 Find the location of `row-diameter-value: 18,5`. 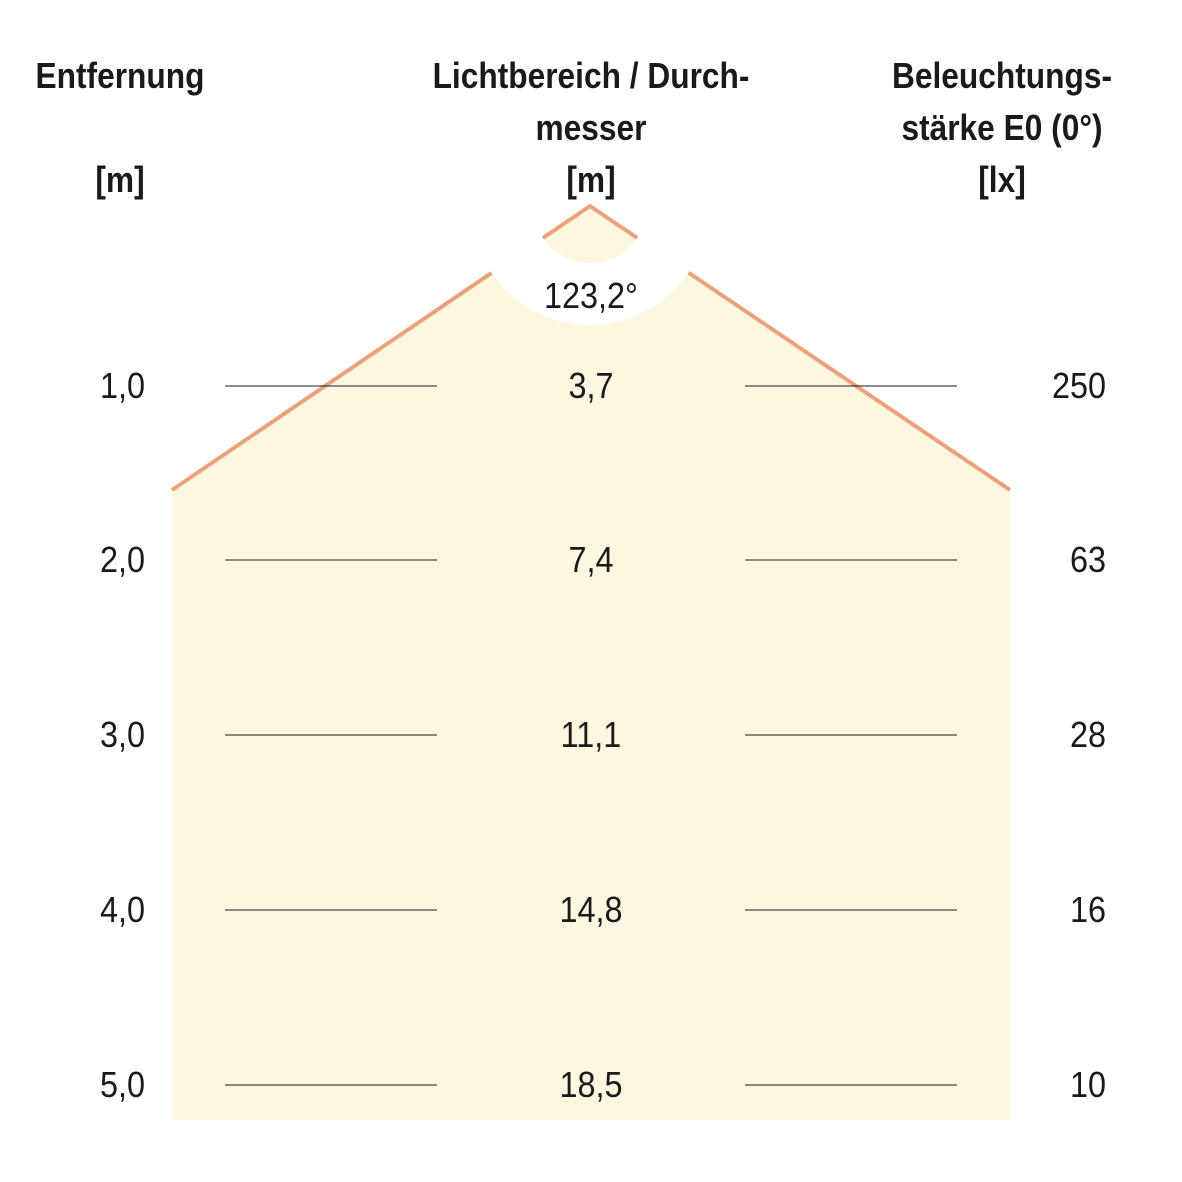

row-diameter-value: 18,5 is located at coordinates (591, 1084).